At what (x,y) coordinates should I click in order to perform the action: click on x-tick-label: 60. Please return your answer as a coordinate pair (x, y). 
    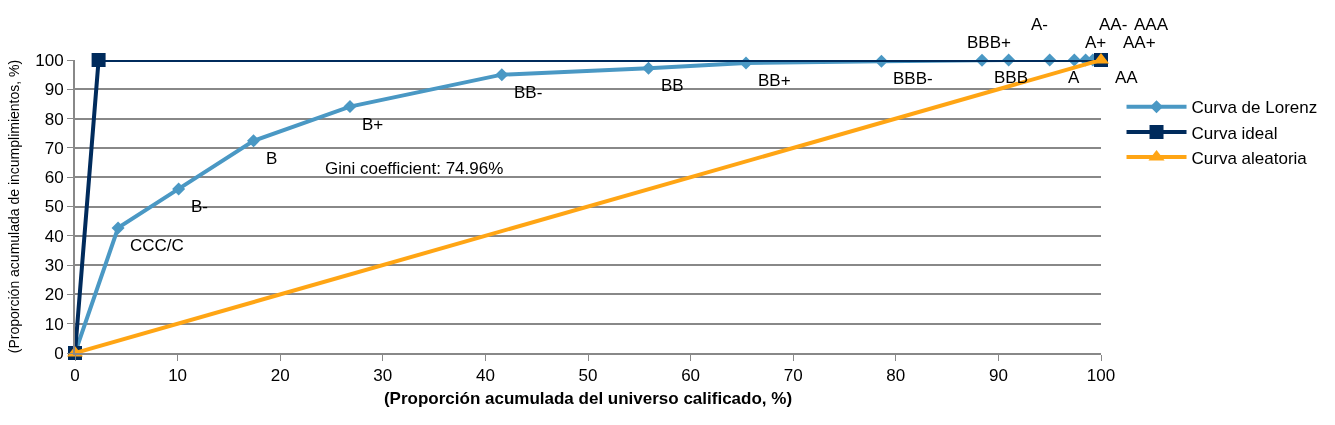
    Looking at the image, I should click on (691, 376).